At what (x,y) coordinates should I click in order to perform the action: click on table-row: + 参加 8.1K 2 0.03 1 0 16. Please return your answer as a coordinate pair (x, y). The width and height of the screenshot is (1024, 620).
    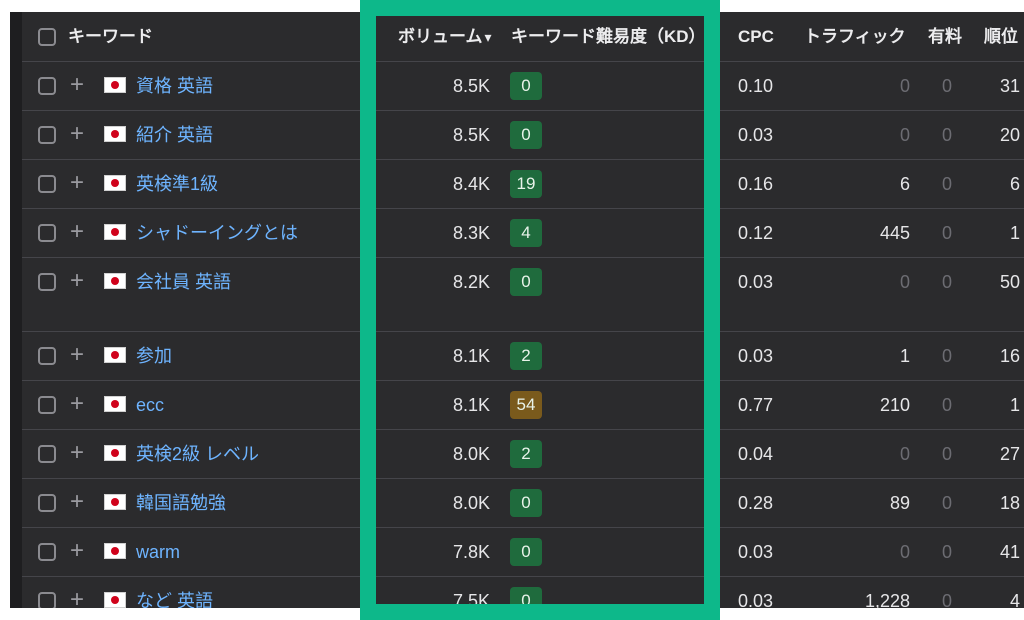
    Looking at the image, I should click on (523, 356).